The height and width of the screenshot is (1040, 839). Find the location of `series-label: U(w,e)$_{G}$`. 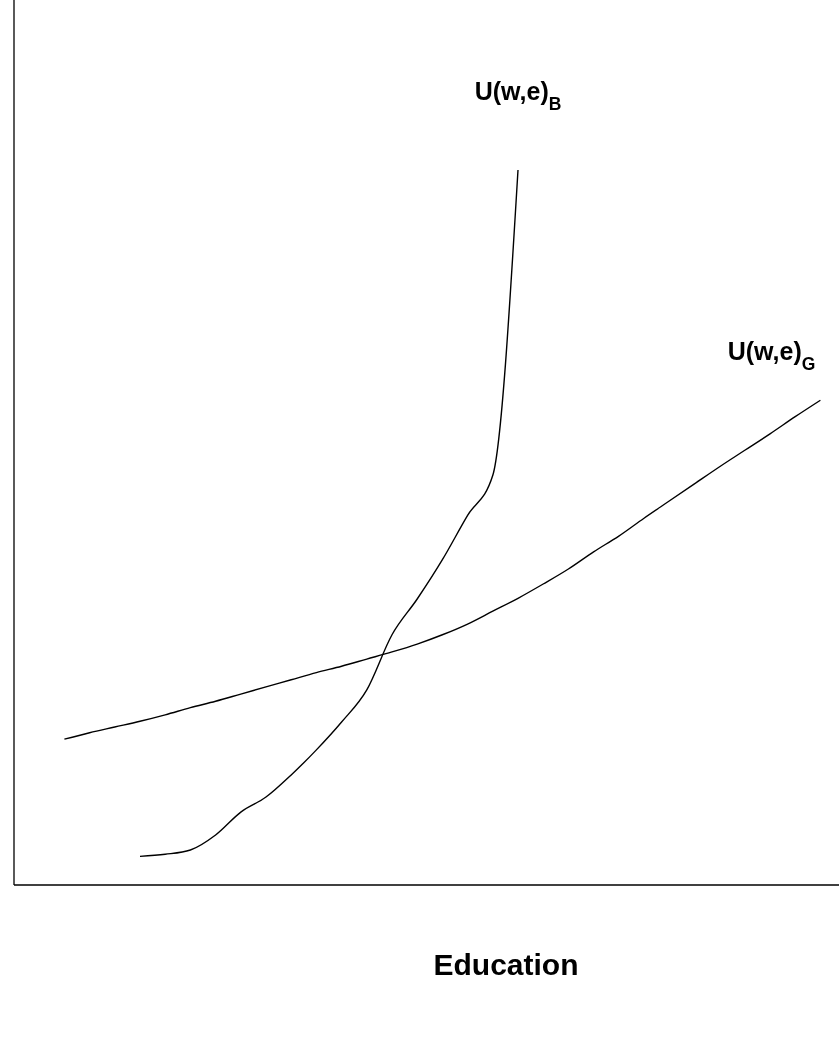

series-label: U(w,e)$_{G}$ is located at coordinates (771, 356).